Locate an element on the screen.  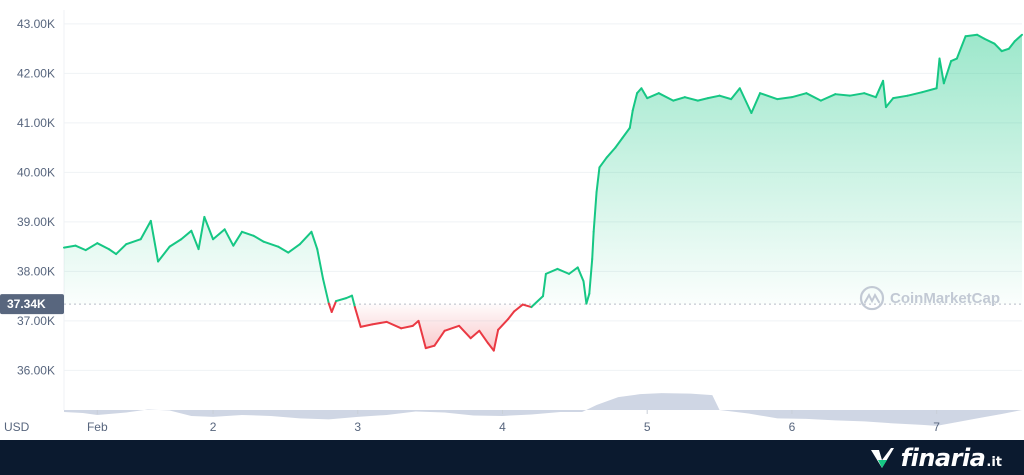
footer-bar: finaria .it is located at coordinates (512, 457).